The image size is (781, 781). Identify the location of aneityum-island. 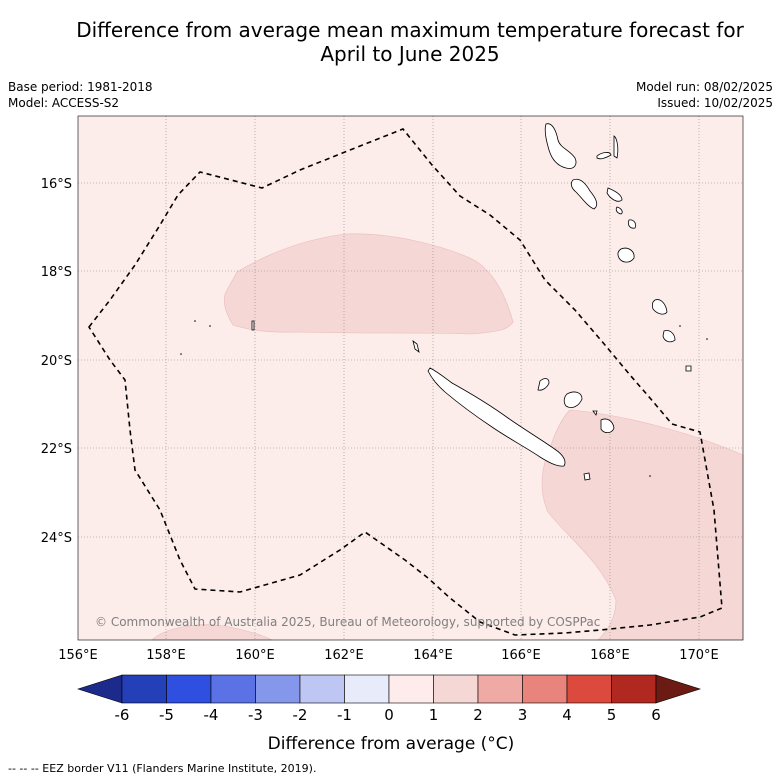
(669, 336).